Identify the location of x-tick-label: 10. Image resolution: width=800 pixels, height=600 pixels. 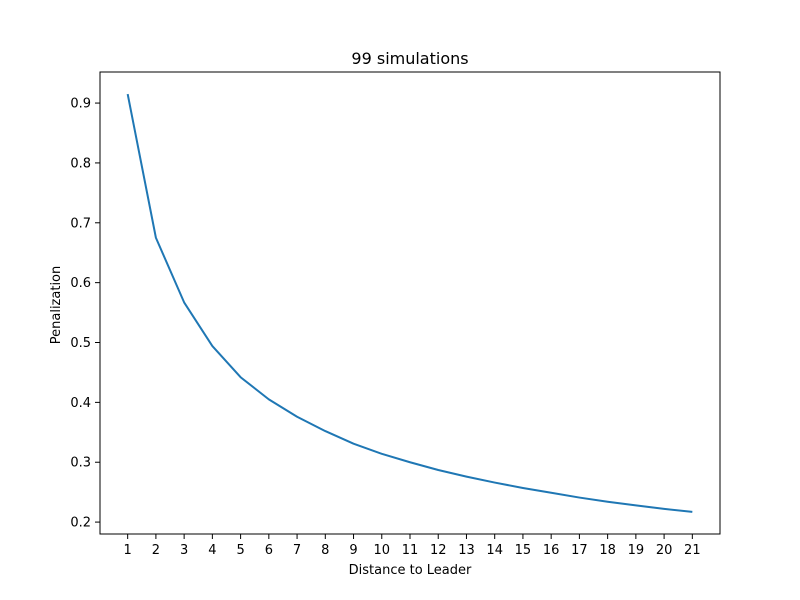
(381, 550).